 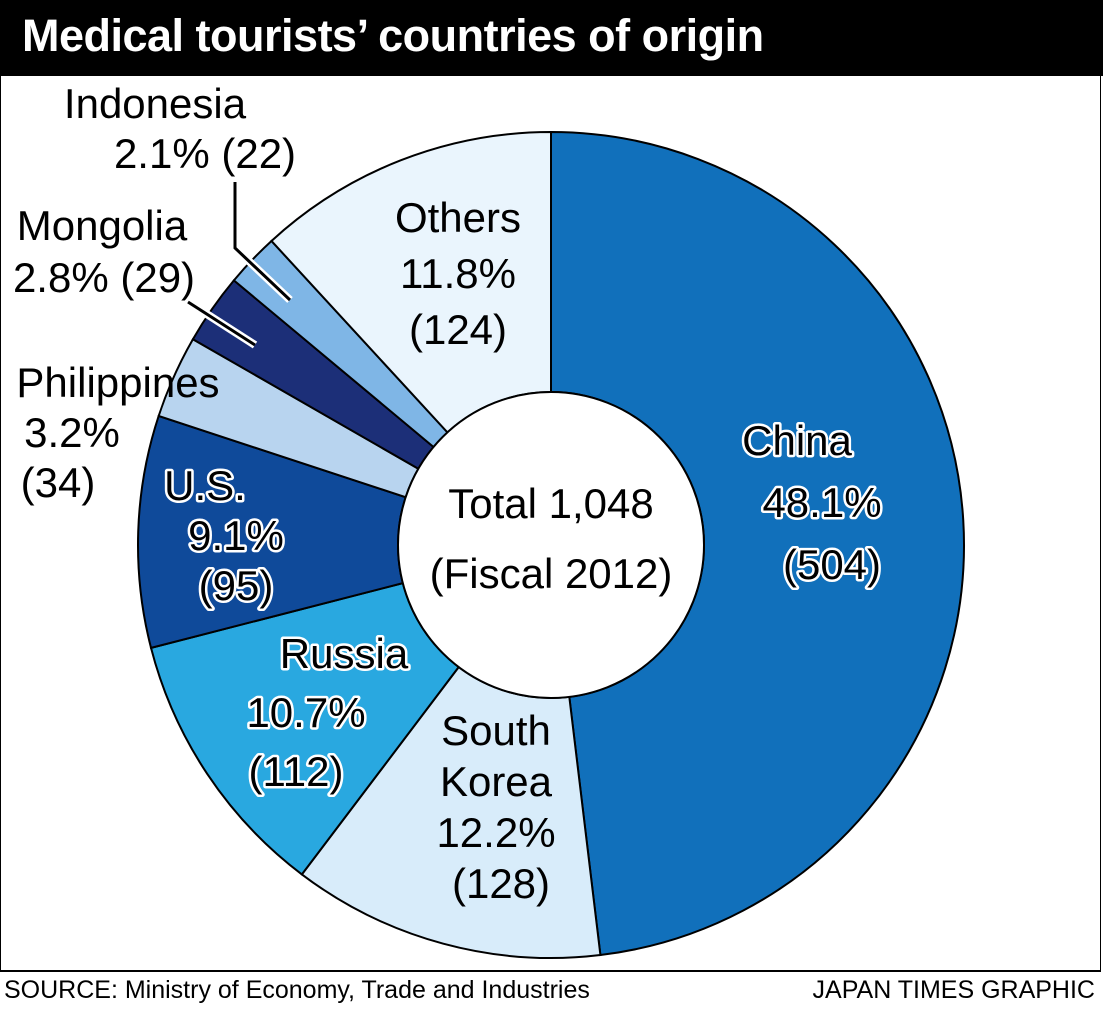 I want to click on leader-indonesia, so click(x=262, y=242).